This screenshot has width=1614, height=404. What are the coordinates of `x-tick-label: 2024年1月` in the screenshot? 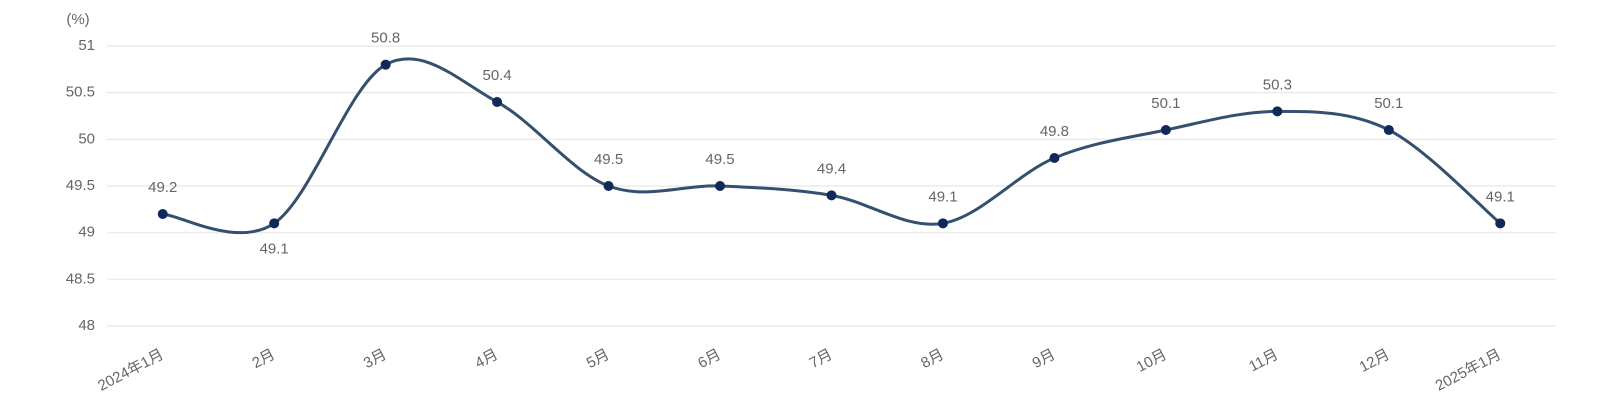 It's located at (130, 370).